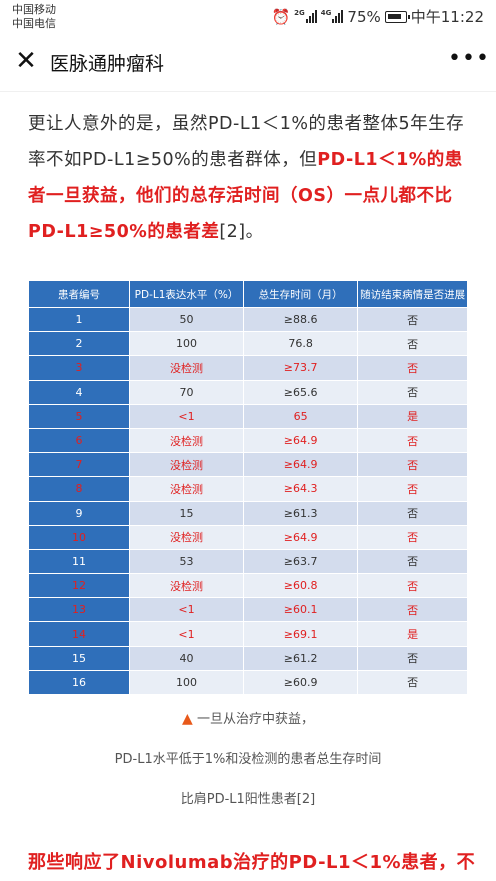  I want to click on cell-os: ≥61.2, so click(301, 658).